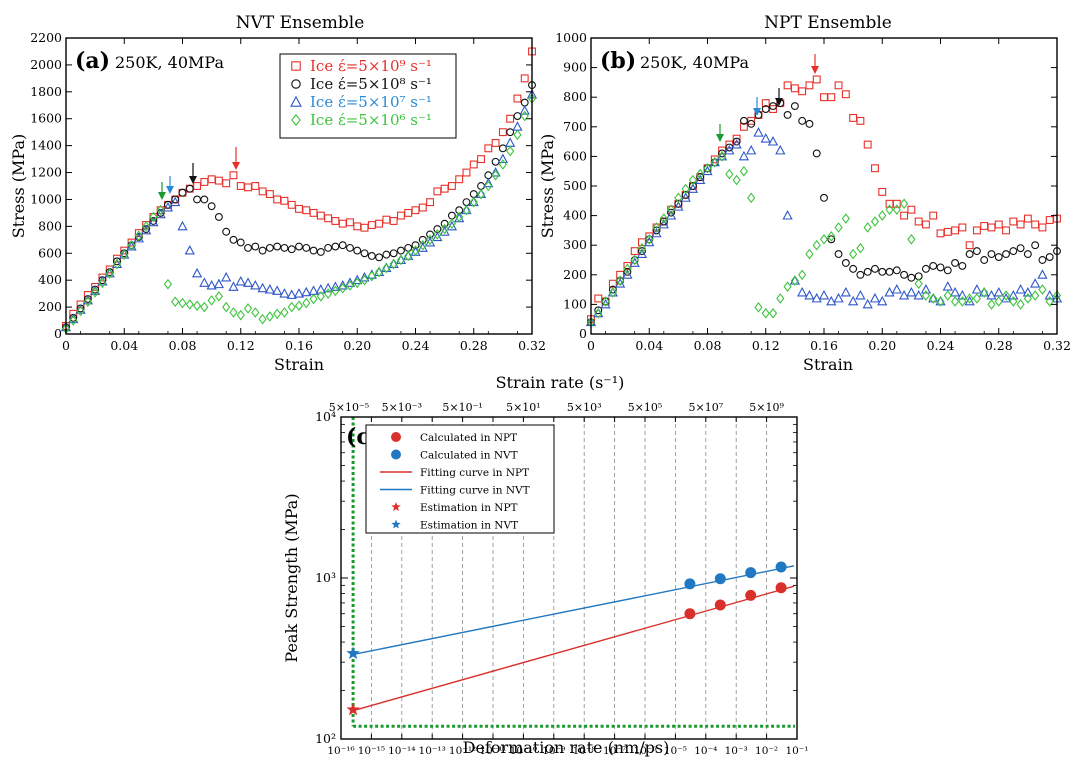  I want to click on panel-c-top-axis-label: Strain rate (s⁻¹), so click(560, 382).